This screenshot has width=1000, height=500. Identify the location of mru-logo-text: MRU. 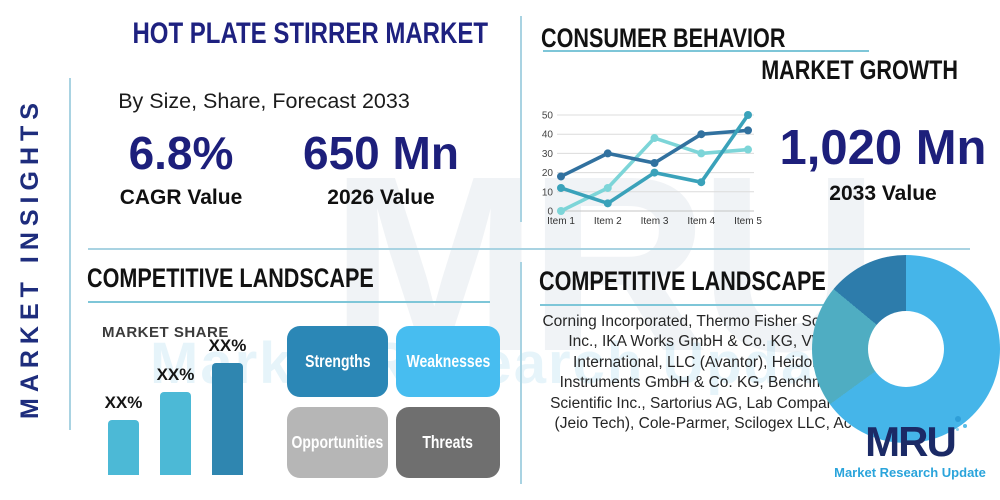
(916, 440).